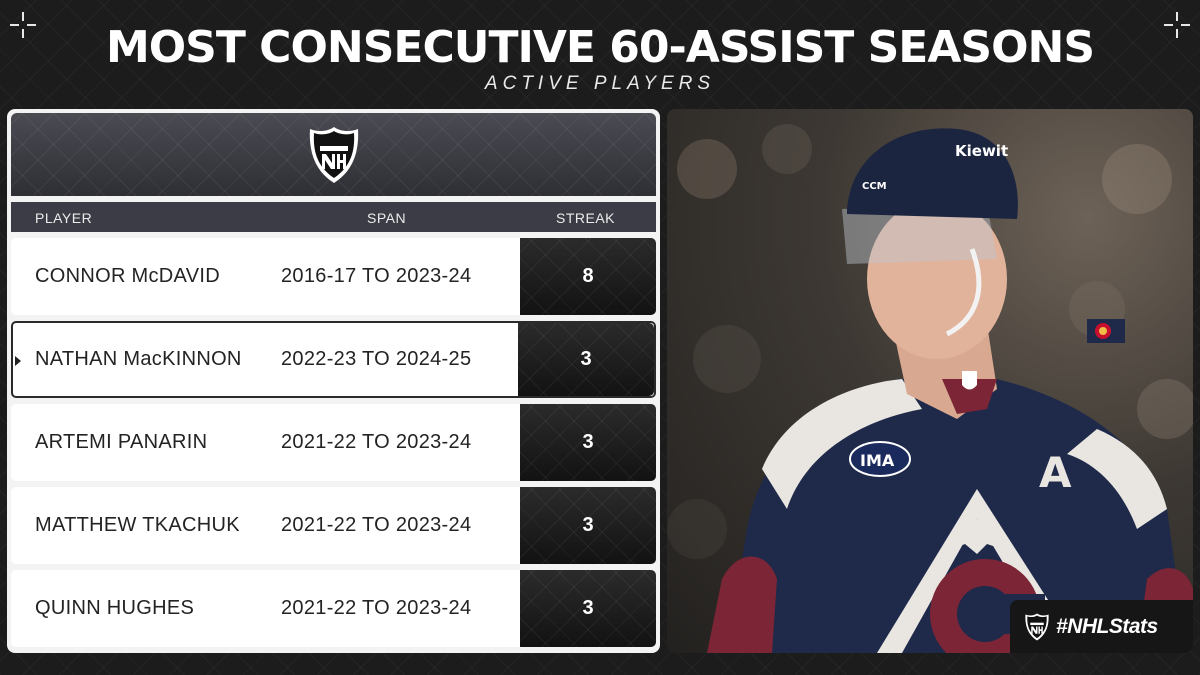 This screenshot has width=1200, height=675. I want to click on table-row: CONNOR McDAVID 2016-17 TO 2023-24 8, so click(333, 276).